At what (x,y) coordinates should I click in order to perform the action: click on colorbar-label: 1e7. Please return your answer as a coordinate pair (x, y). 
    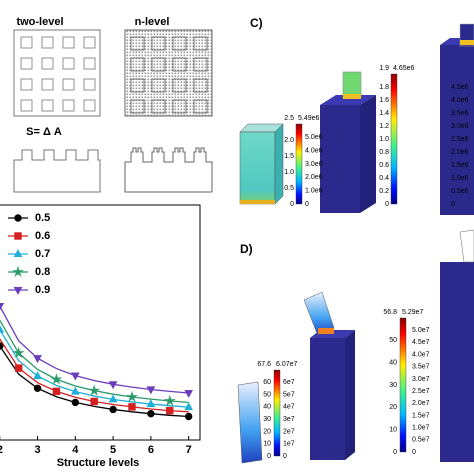
    Looking at the image, I should click on (289, 444).